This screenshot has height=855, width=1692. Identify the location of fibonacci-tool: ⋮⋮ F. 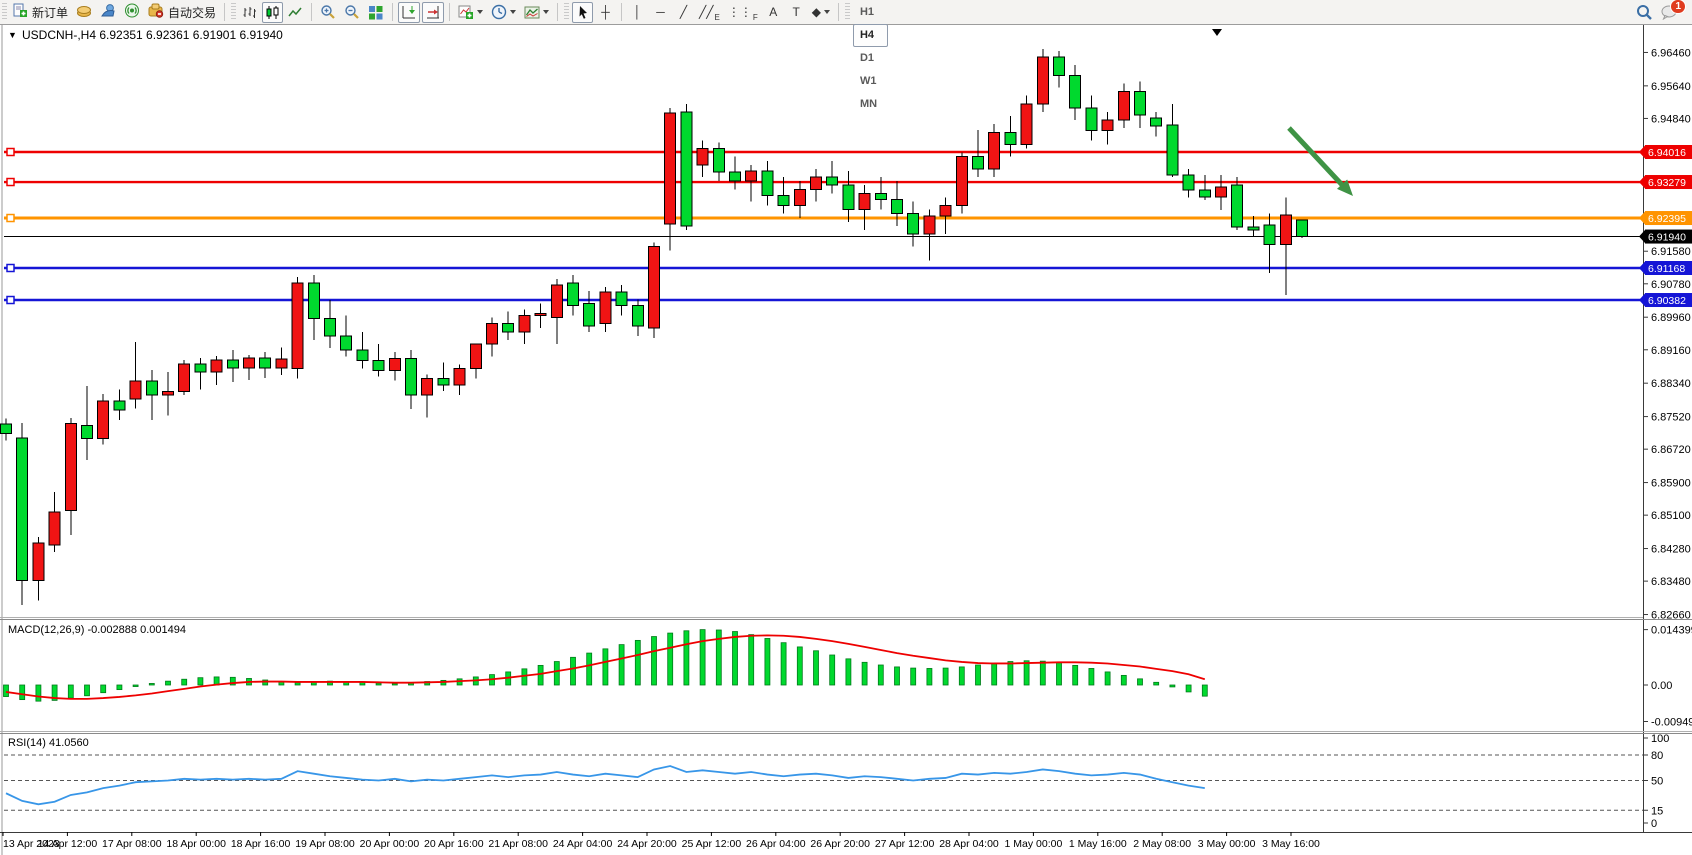
(743, 12).